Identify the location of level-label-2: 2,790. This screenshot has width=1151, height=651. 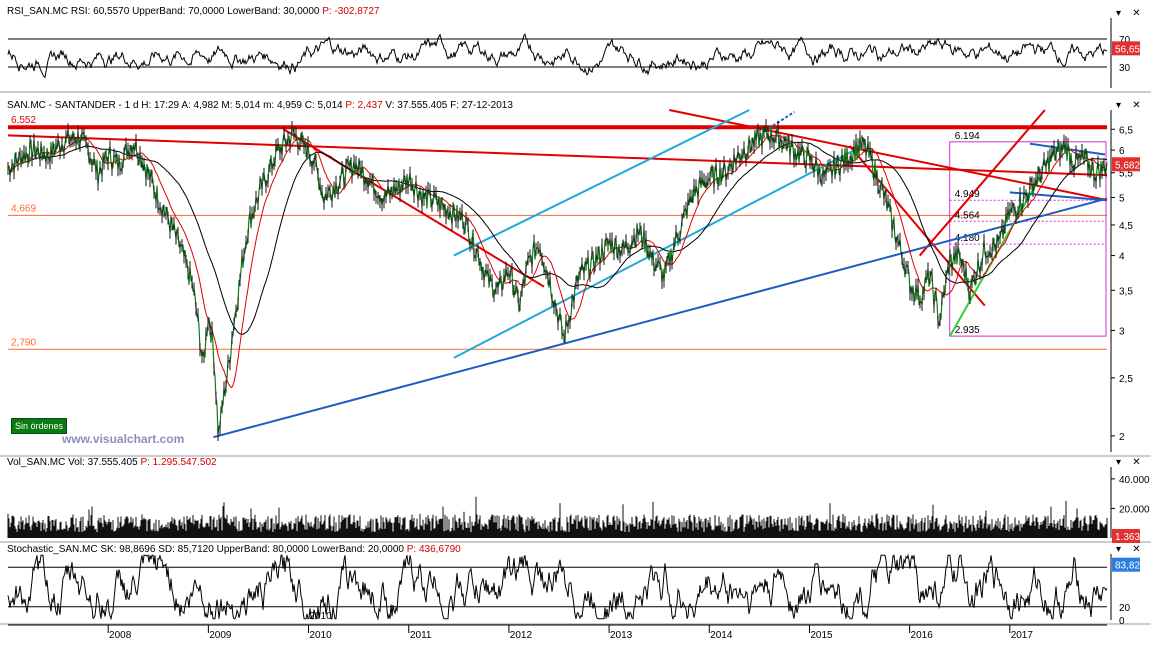
(23, 342).